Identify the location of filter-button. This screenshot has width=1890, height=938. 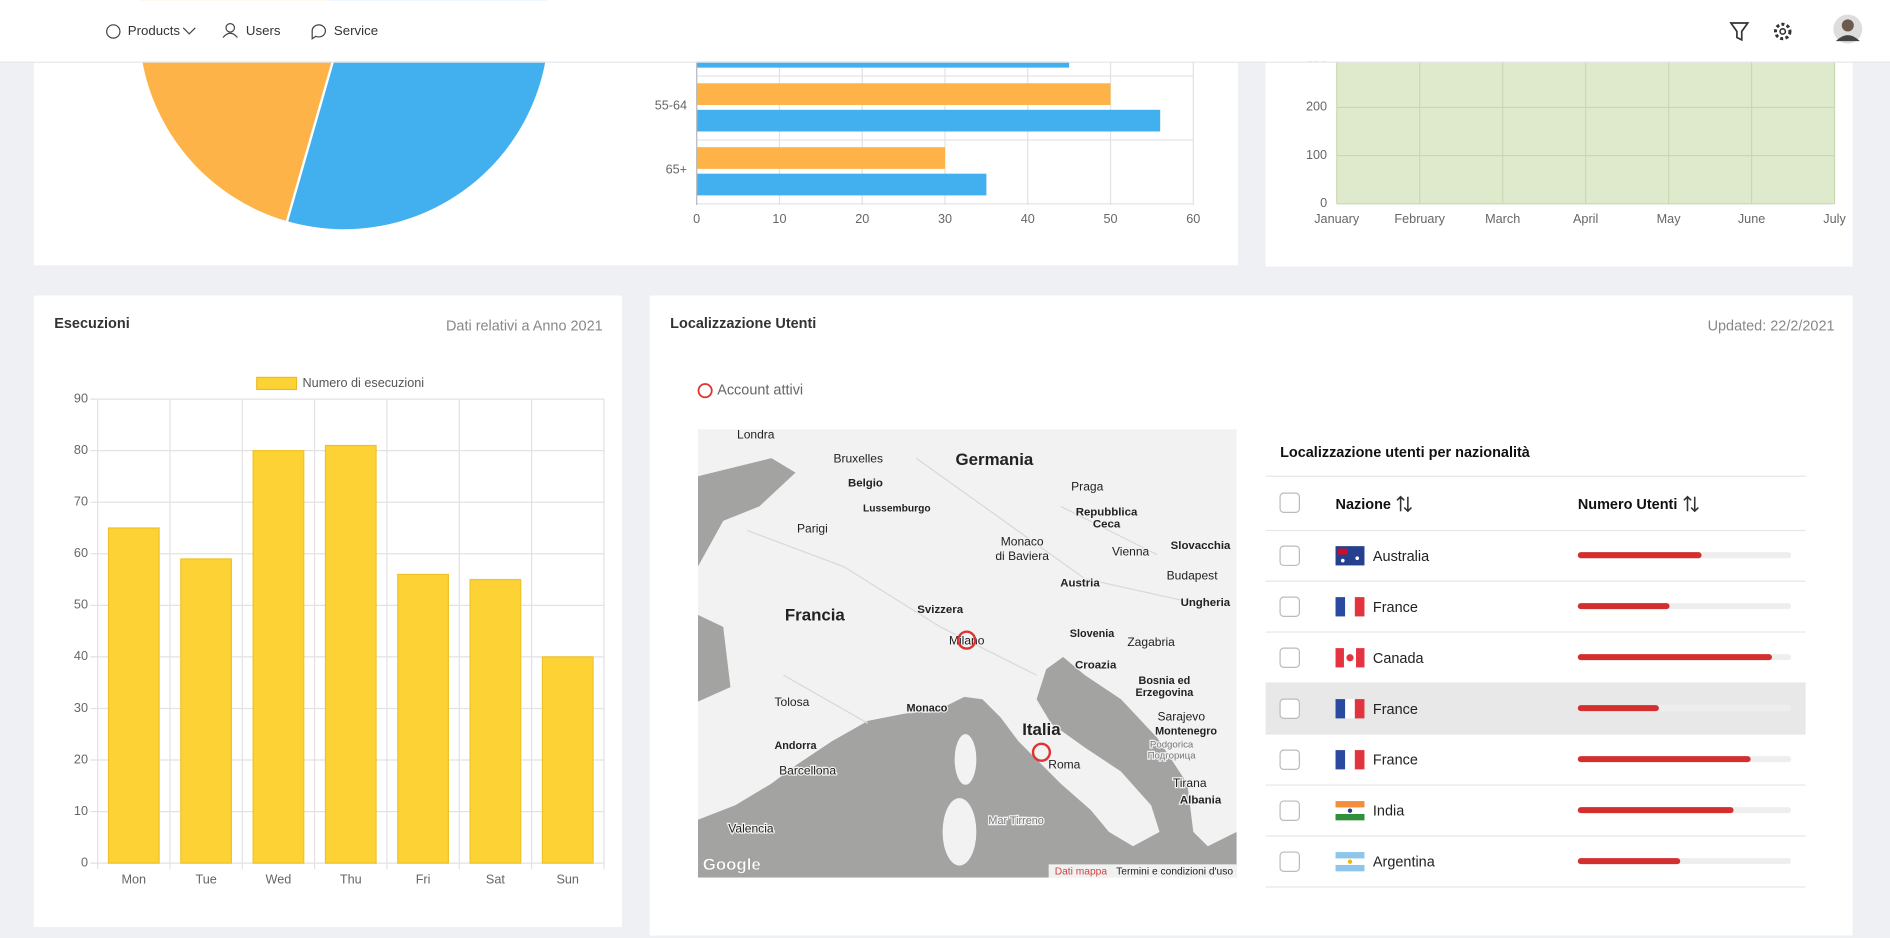
(1739, 32).